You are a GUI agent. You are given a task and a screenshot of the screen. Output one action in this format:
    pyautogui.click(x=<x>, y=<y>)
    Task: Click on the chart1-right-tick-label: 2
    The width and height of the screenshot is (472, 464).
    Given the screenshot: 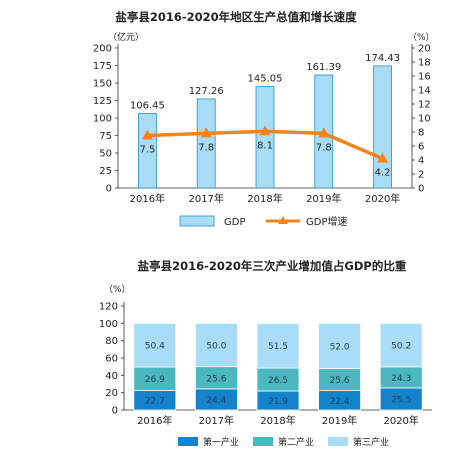 What is the action you would take?
    pyautogui.click(x=421, y=175)
    